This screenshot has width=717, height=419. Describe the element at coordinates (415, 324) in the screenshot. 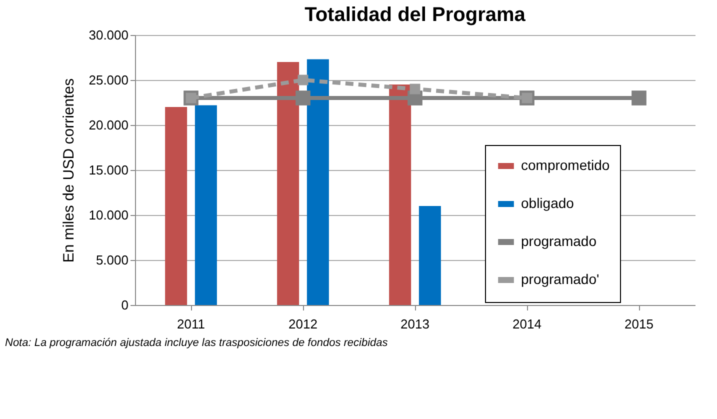

I see `x-tick-label: 2013` at that location.